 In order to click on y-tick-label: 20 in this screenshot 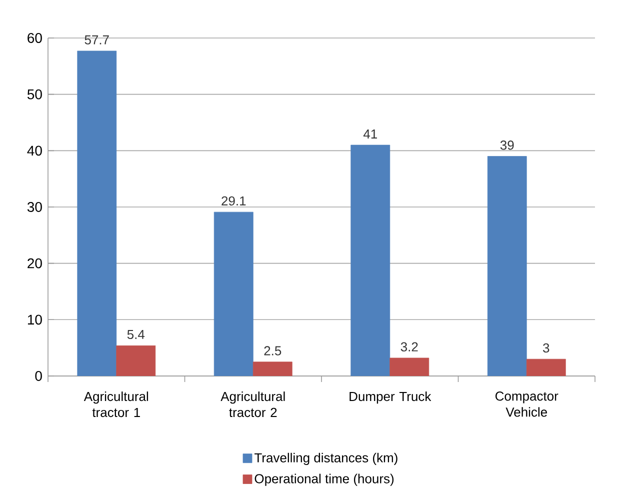, I will do `click(35, 263)`.